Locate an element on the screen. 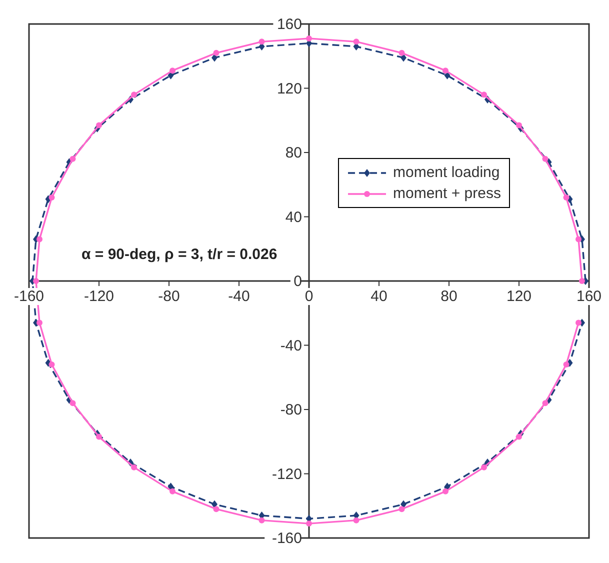 This screenshot has height=563, width=609. x-tick-label: -160 is located at coordinates (29, 296).